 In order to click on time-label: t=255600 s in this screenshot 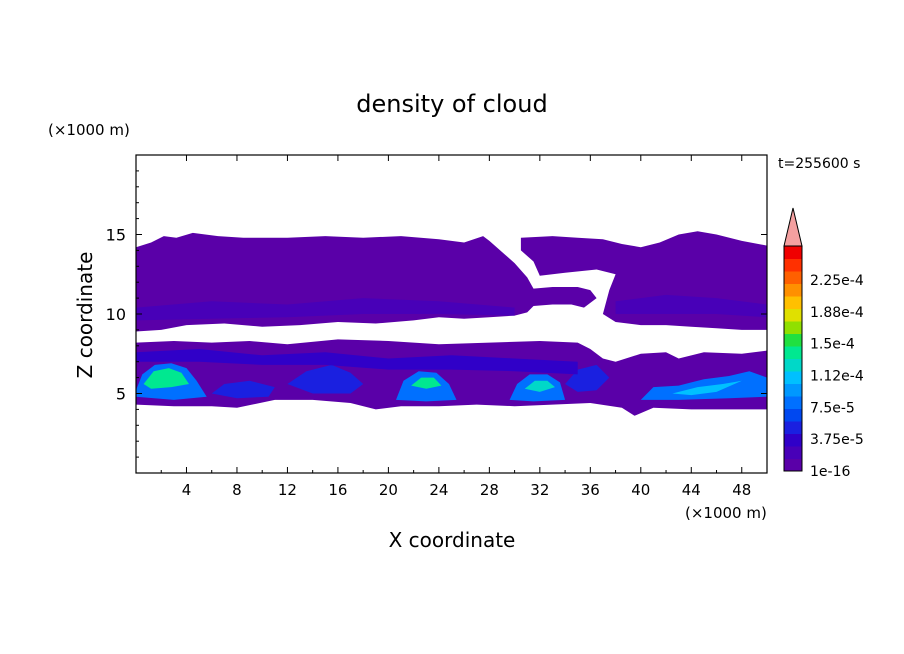, I will do `click(819, 164)`.